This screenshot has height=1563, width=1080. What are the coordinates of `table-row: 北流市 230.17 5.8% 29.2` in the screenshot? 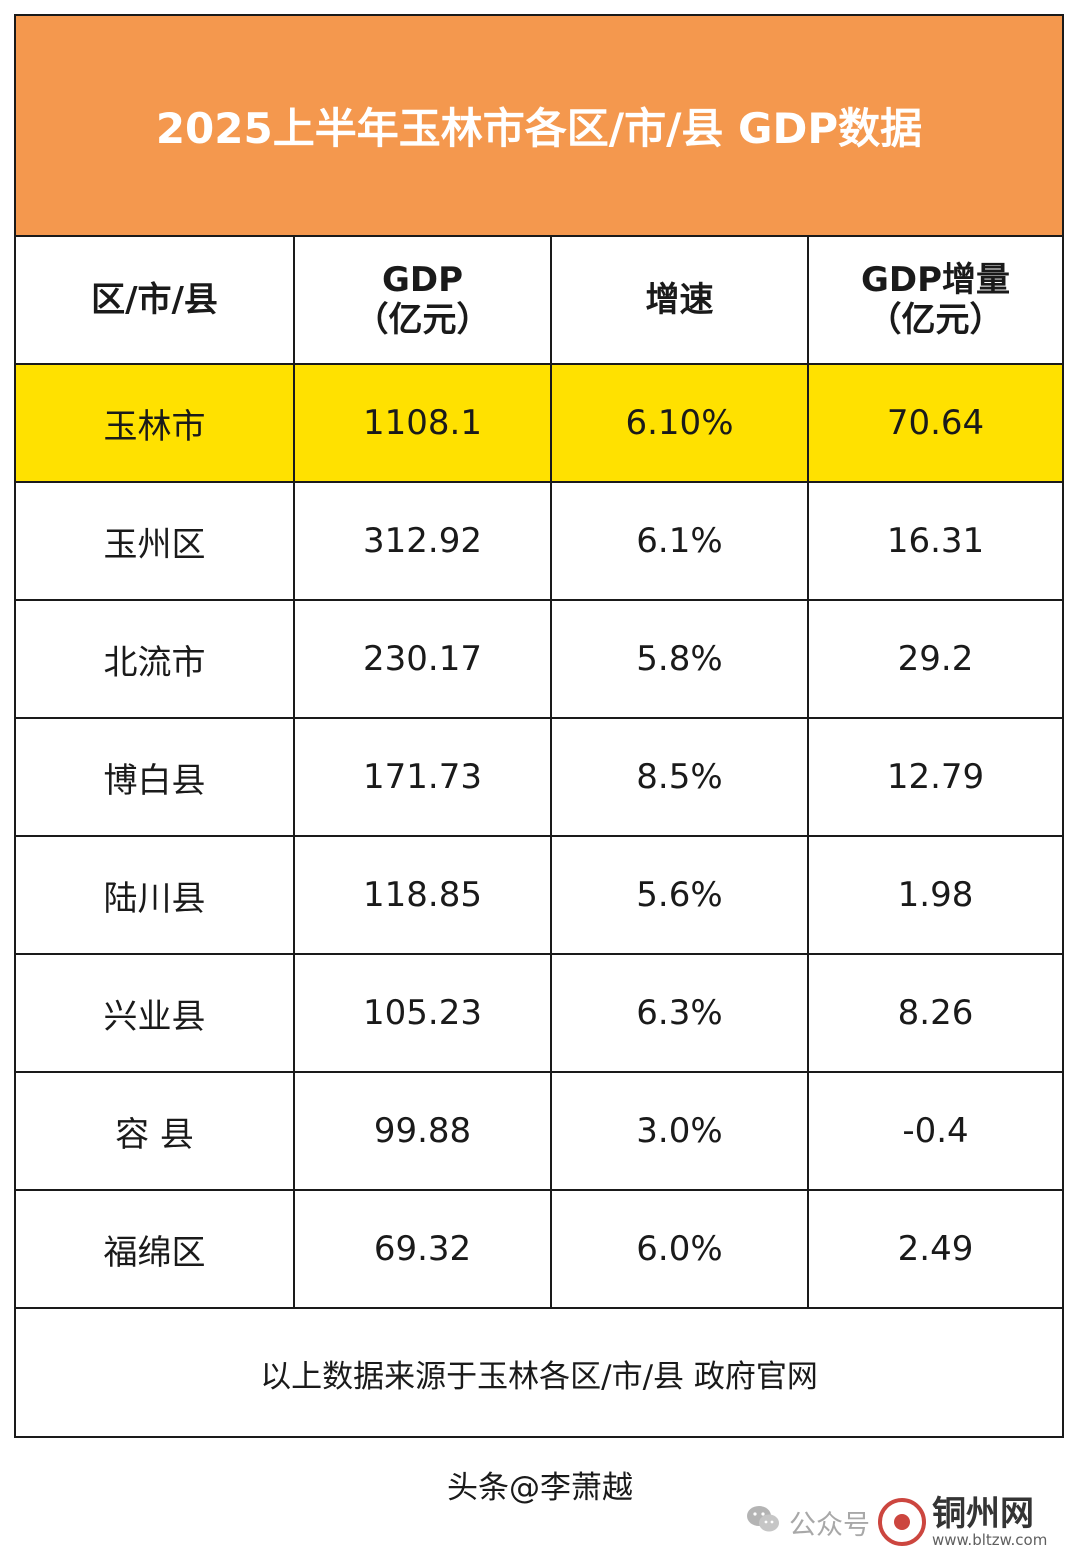 It's located at (539, 659).